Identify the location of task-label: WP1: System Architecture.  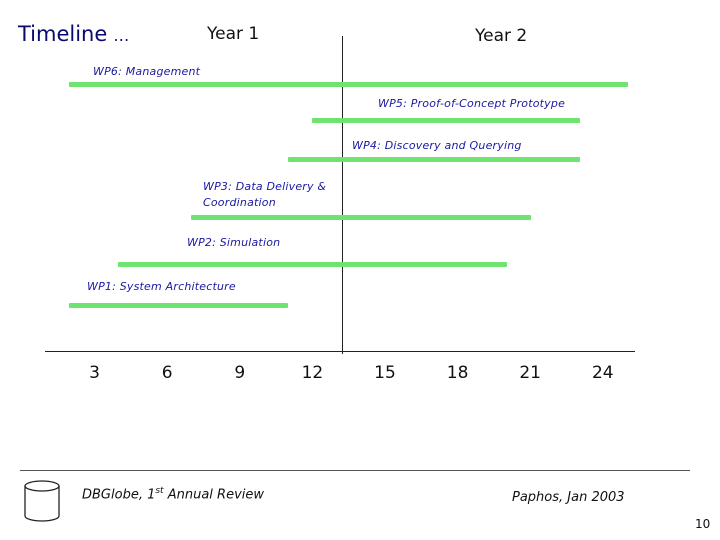
(161, 286).